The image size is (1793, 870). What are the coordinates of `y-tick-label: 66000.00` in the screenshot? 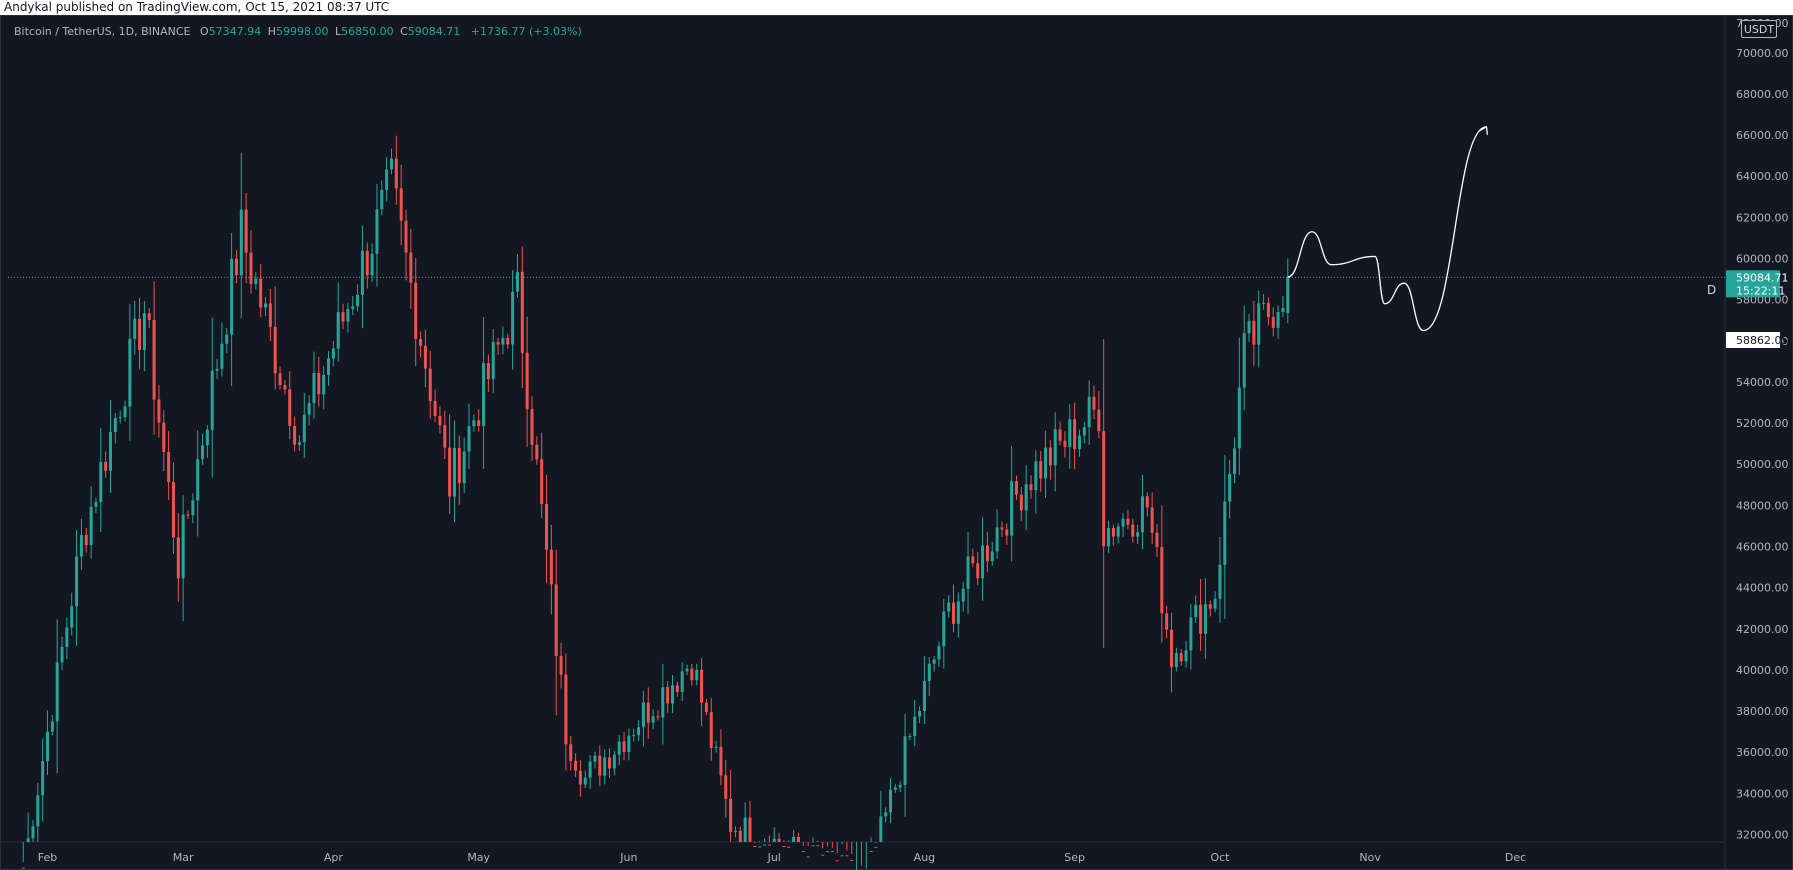 It's located at (1762, 135).